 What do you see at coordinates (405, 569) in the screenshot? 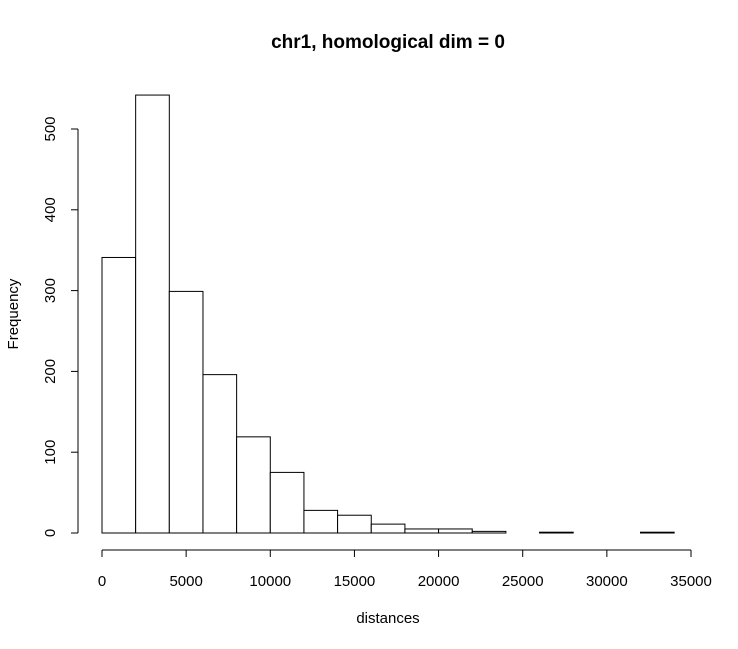
I see `x-axis: 0 5000 10000 15000 20000 25000 30000 35000` at bounding box center [405, 569].